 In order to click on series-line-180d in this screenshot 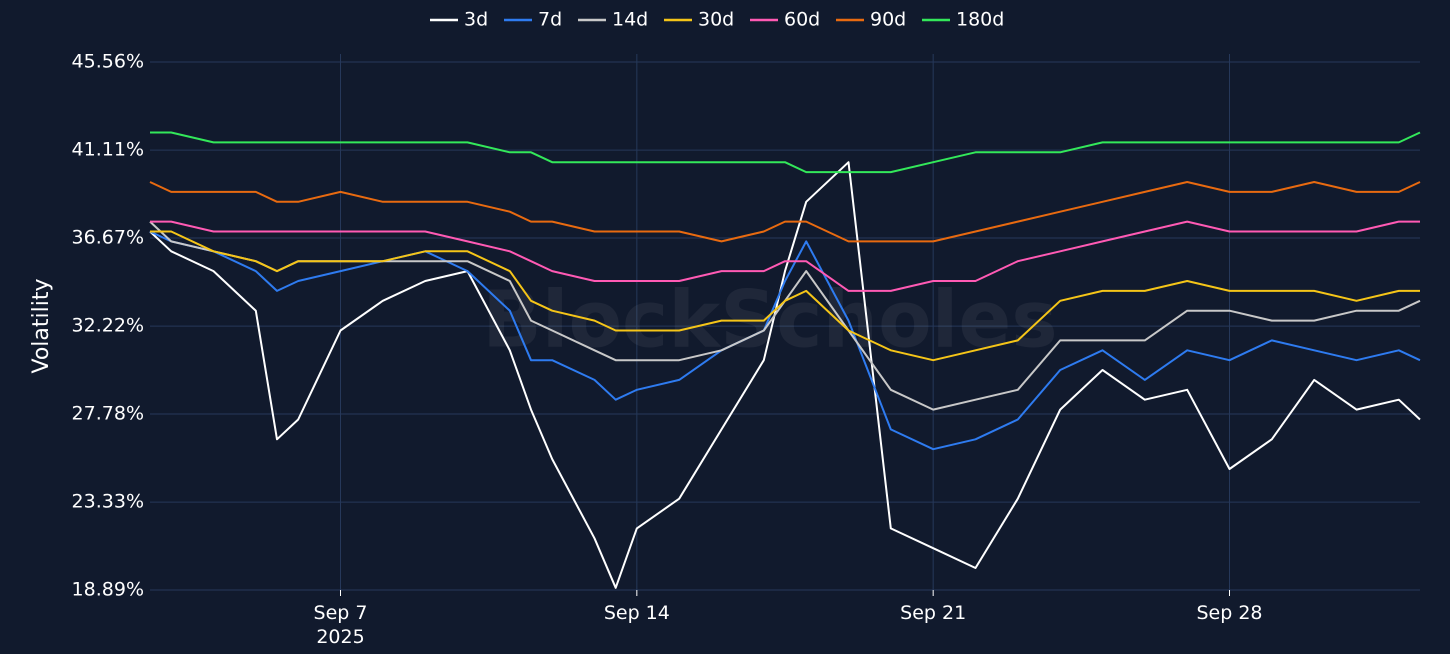, I will do `click(785, 152)`.